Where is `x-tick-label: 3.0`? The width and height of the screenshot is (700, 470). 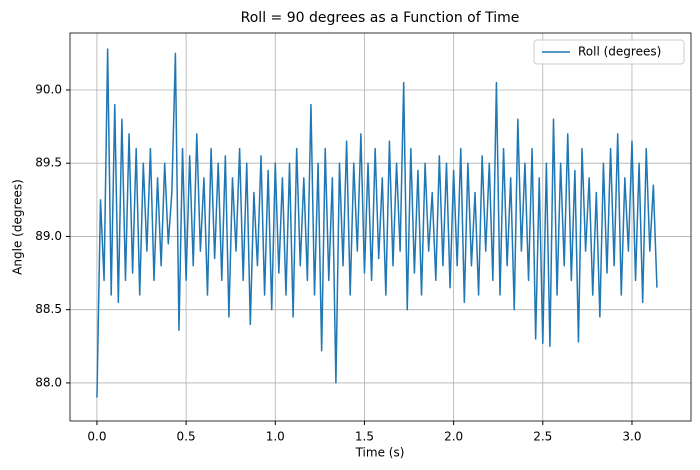
x-tick-label: 3.0 is located at coordinates (631, 437).